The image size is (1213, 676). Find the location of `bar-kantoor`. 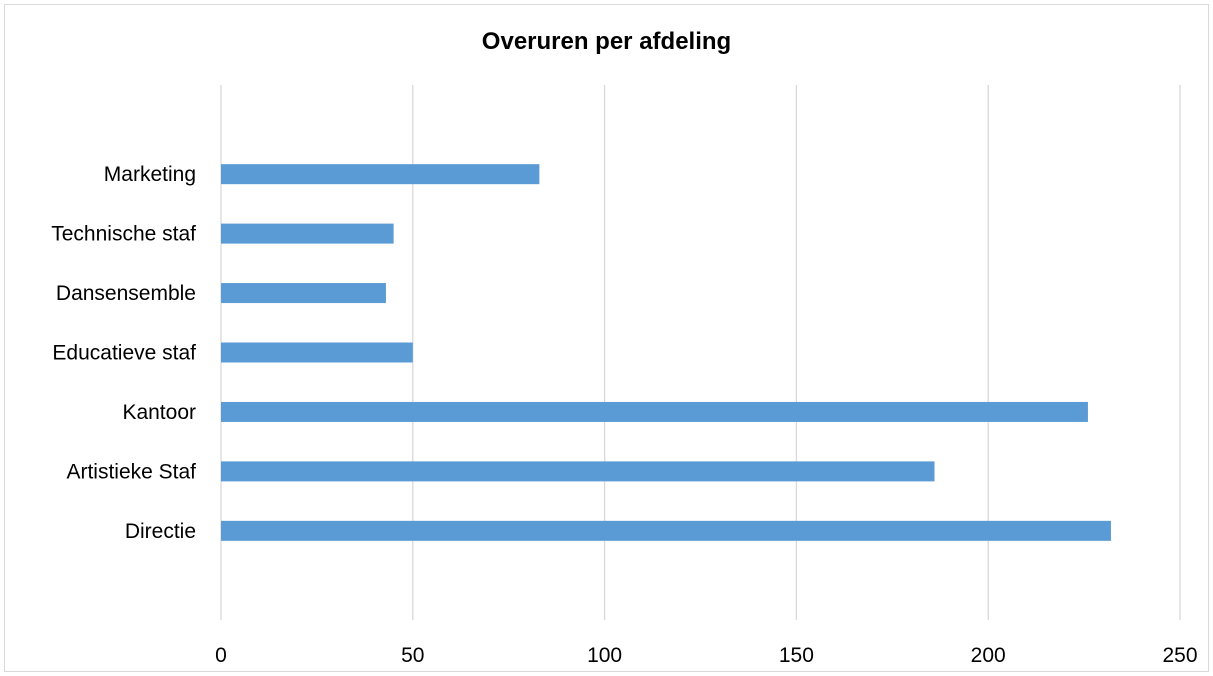

bar-kantoor is located at coordinates (654, 411).